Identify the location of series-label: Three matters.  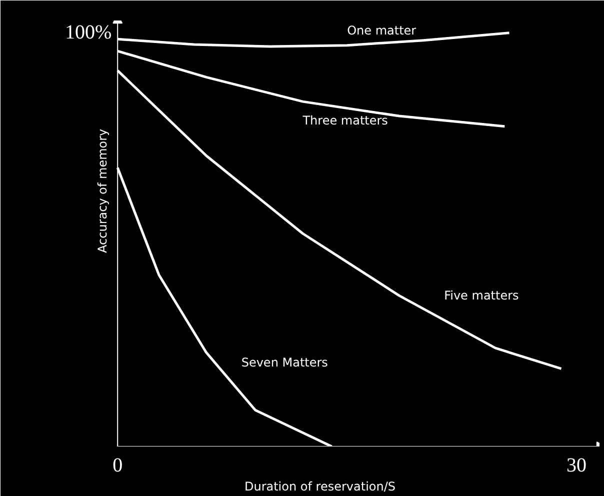
(345, 121).